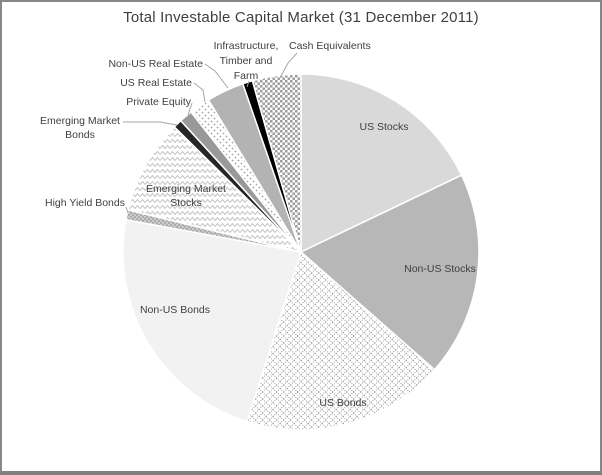 This screenshot has width=602, height=475. Describe the element at coordinates (186, 189) in the screenshot. I see `em-stocks-line-1: Emerging Market` at that location.